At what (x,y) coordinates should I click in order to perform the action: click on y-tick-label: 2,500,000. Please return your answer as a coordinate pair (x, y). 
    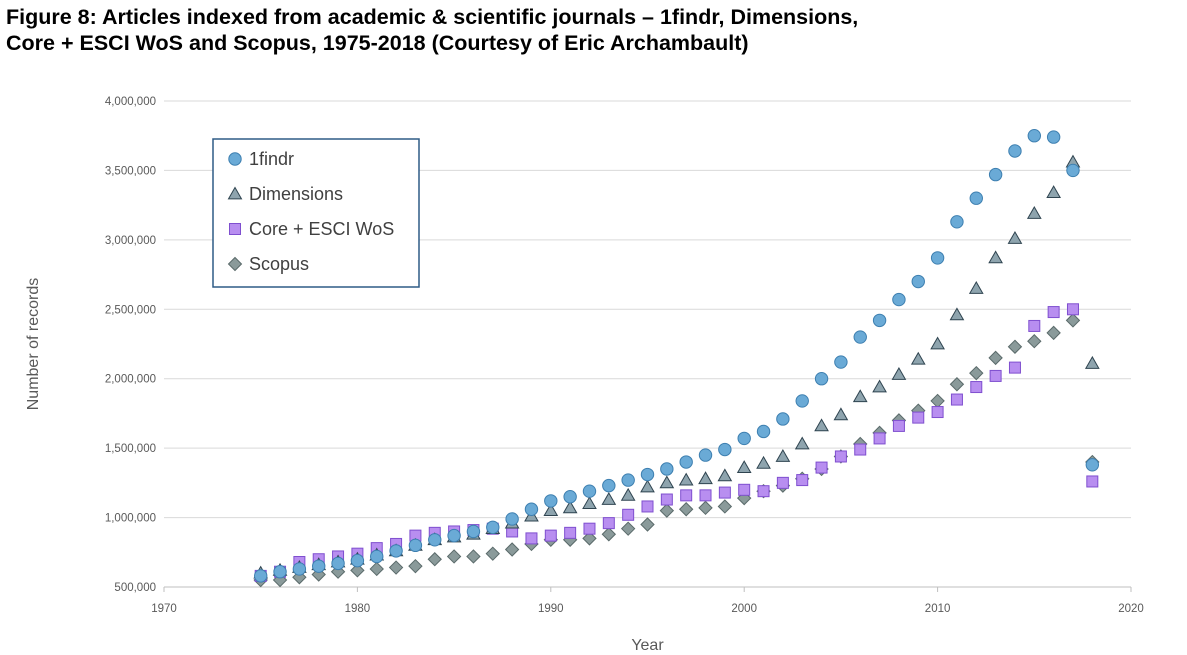
    Looking at the image, I should click on (130, 310).